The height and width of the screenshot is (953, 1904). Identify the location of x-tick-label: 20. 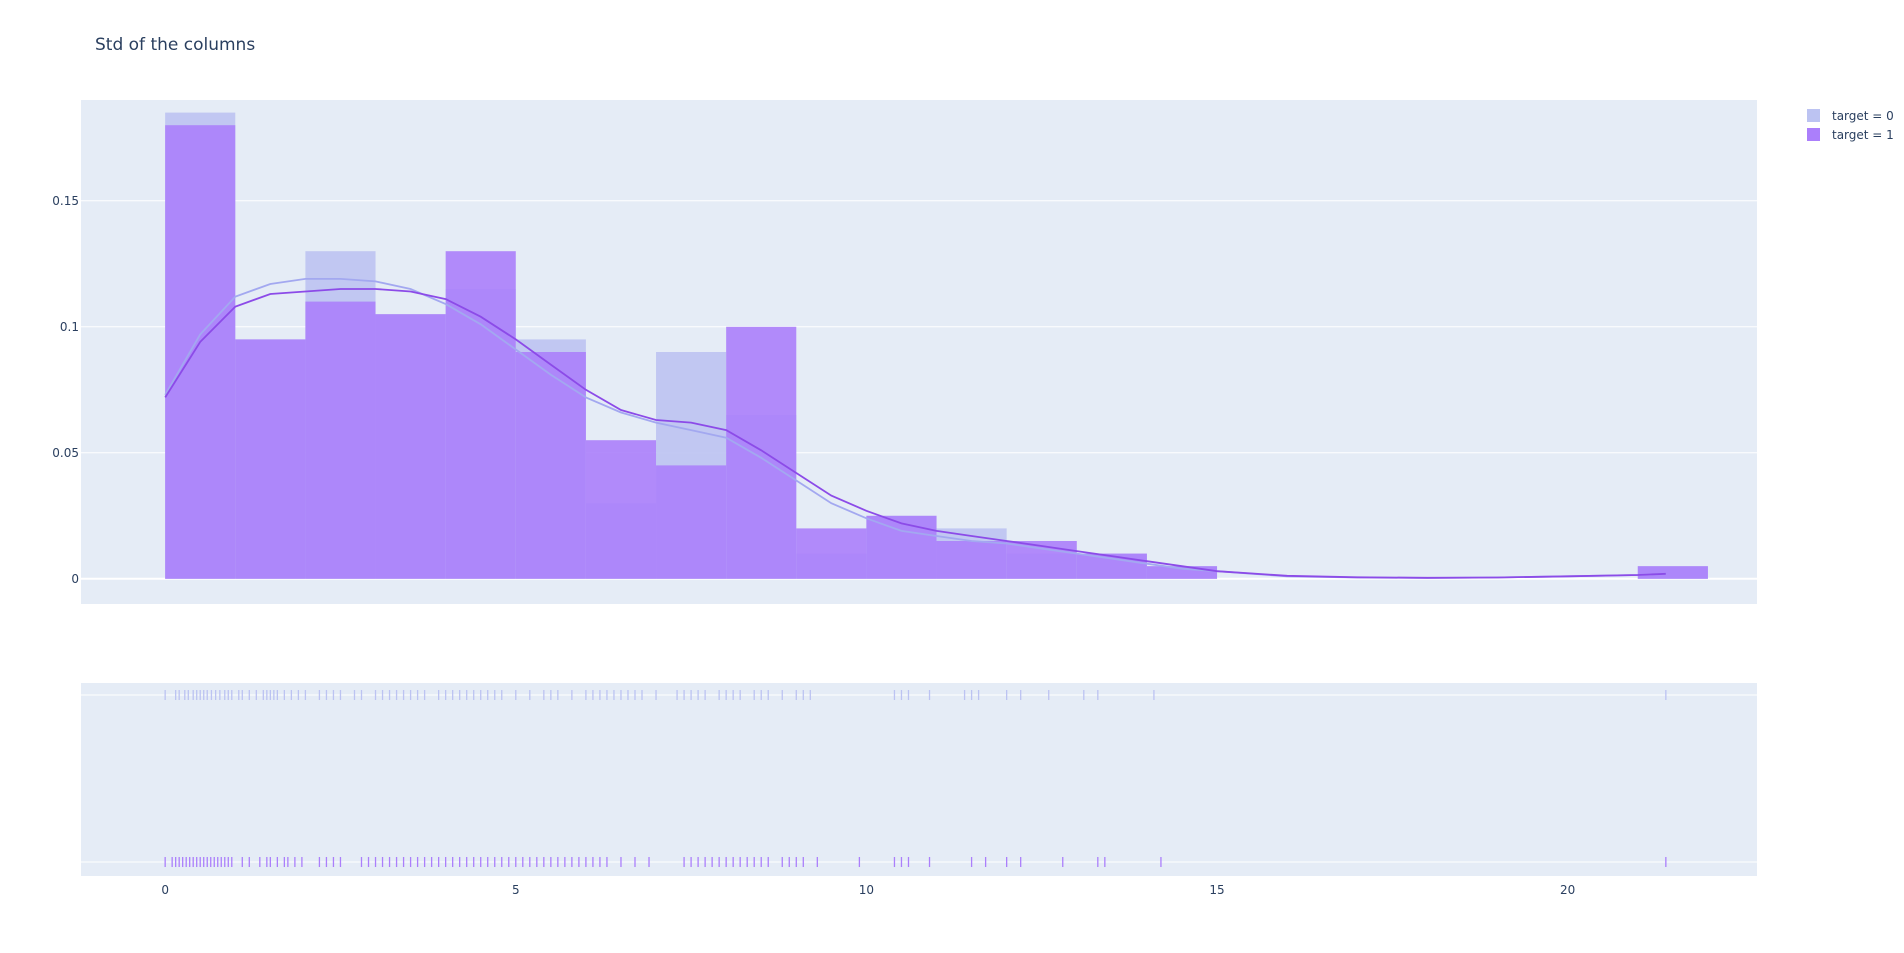
(1567, 890).